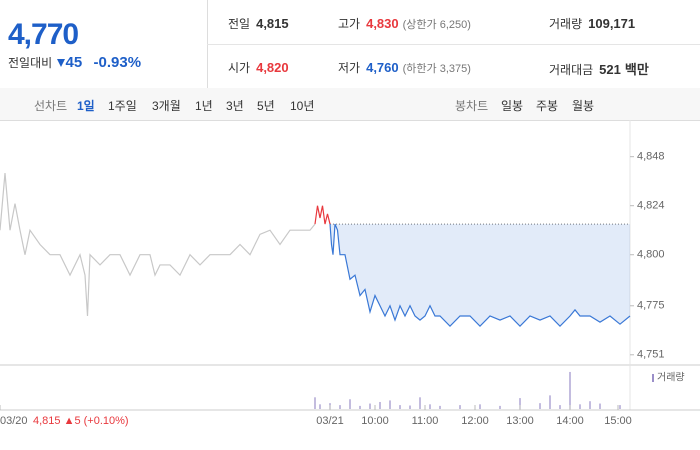 Image resolution: width=700 pixels, height=450 pixels. I want to click on stat-value: 4,760, so click(382, 67).